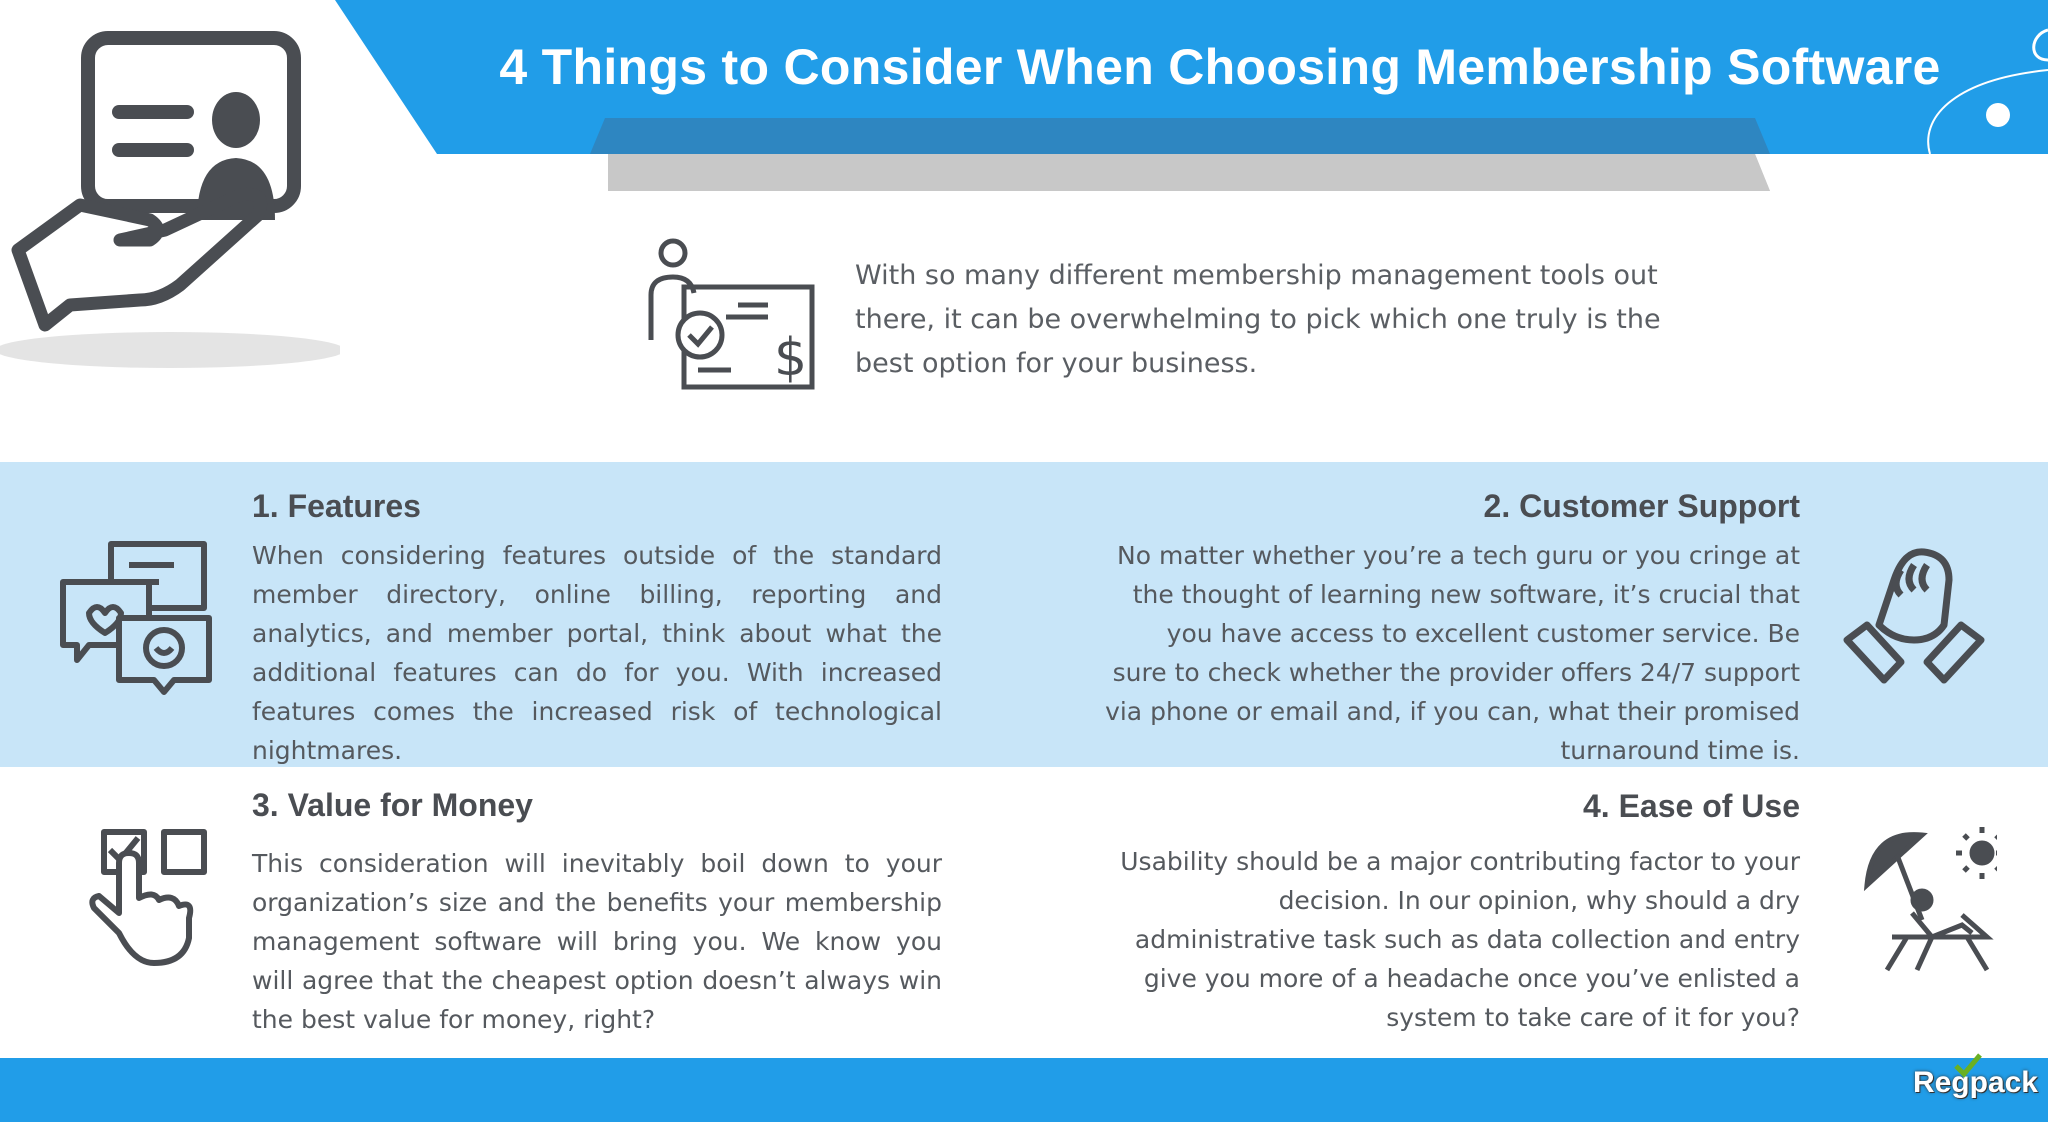 The height and width of the screenshot is (1122, 2048). I want to click on footer-bar, so click(1024, 1090).